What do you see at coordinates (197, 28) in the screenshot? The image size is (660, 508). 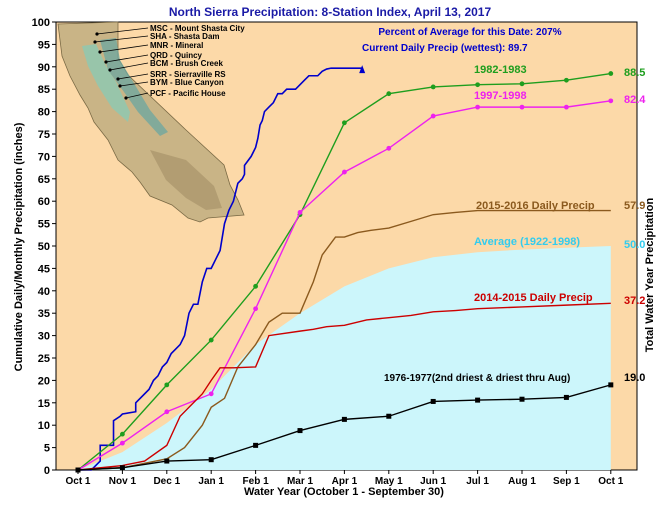 I see `station-label: MSC - Mount Shasta City` at bounding box center [197, 28].